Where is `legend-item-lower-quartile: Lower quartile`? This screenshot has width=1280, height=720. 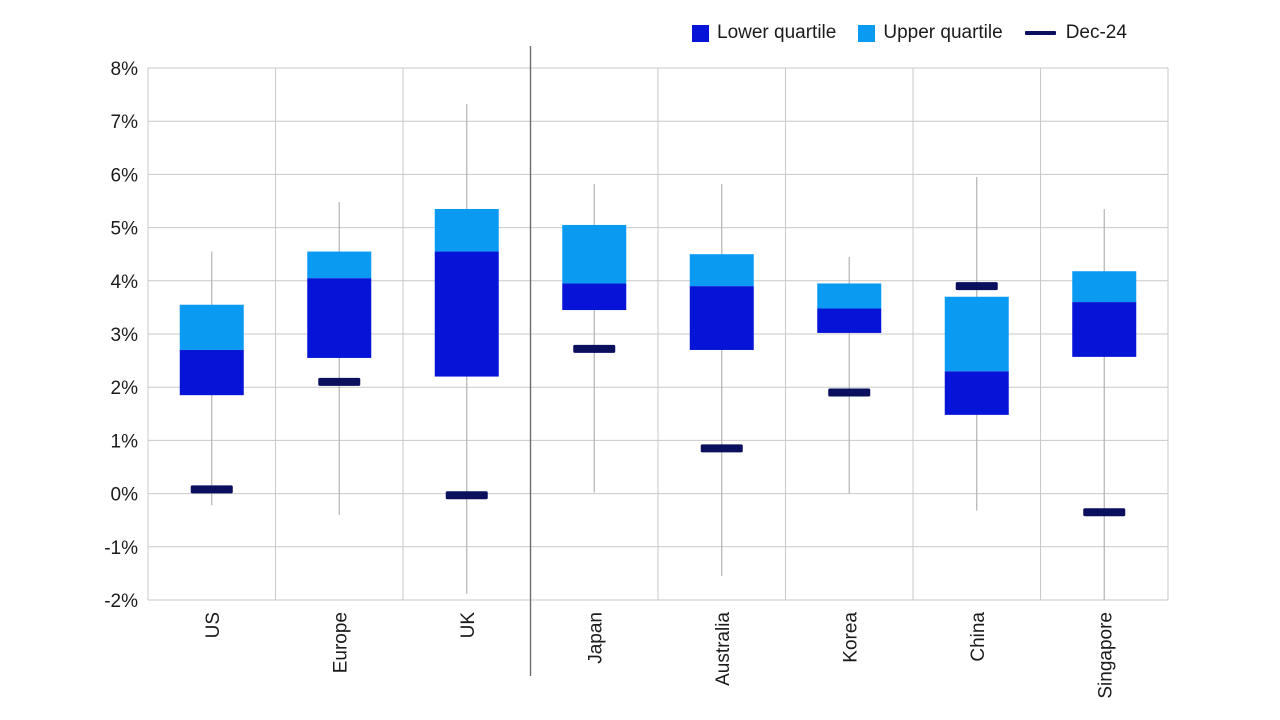
legend-item-lower-quartile: Lower quartile is located at coordinates (764, 33).